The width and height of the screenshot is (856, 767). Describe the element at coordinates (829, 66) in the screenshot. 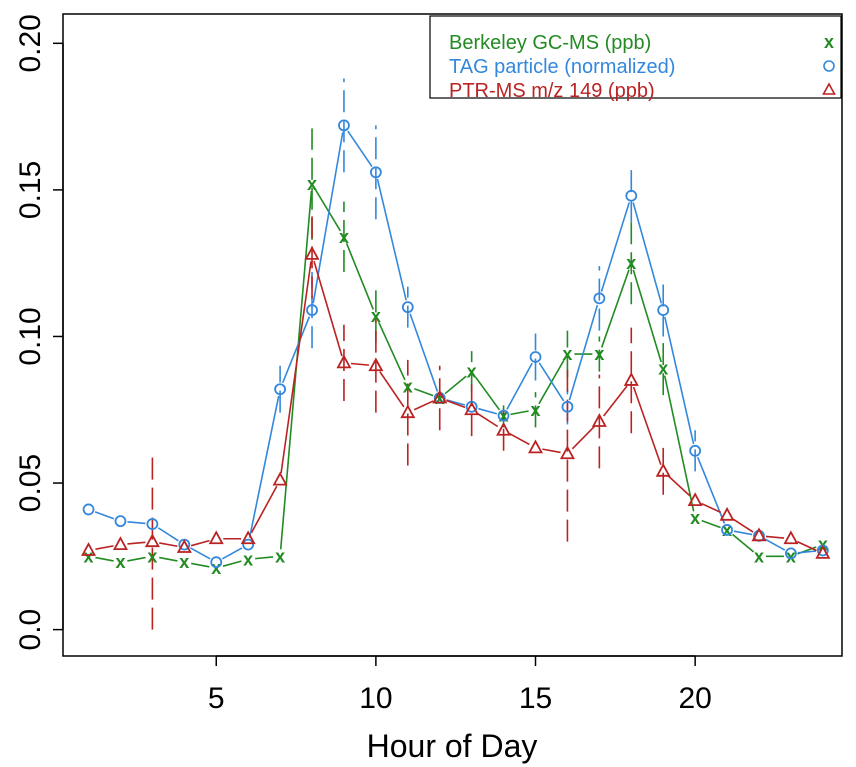

I see `legend-circle-marker` at that location.